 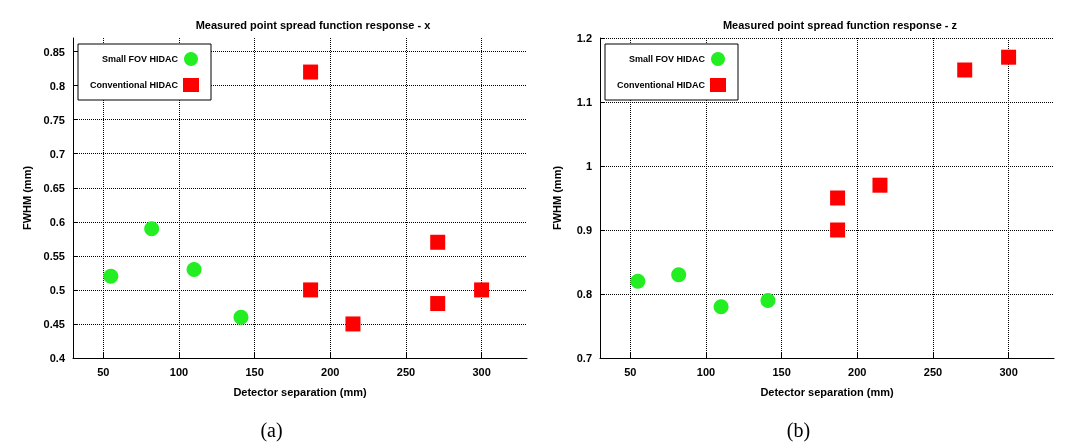 What do you see at coordinates (588, 166) in the screenshot?
I see `y-tick-label: 1` at bounding box center [588, 166].